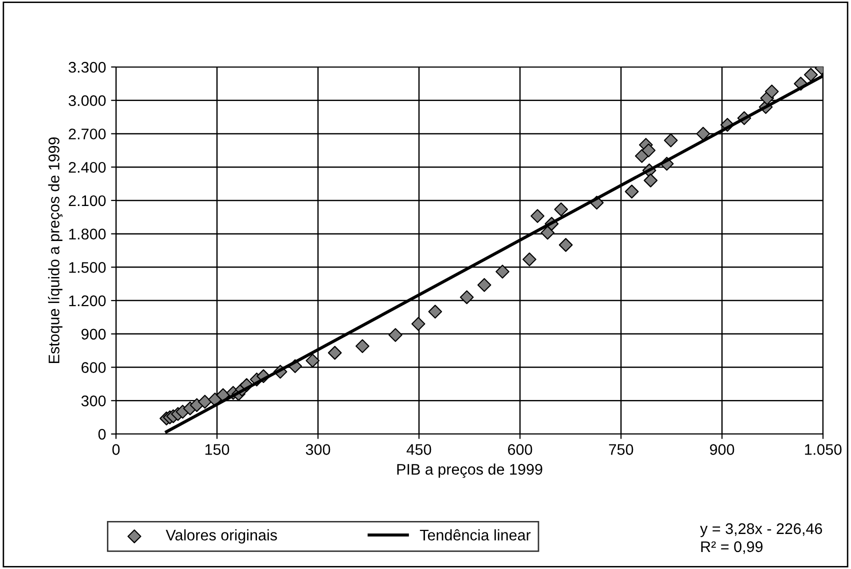 The height and width of the screenshot is (569, 851). I want to click on y-tick-label: 3.000, so click(87, 100).